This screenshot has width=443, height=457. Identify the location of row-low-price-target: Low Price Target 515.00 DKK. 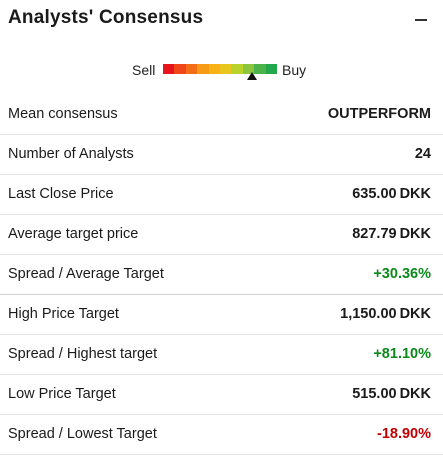
(221, 395).